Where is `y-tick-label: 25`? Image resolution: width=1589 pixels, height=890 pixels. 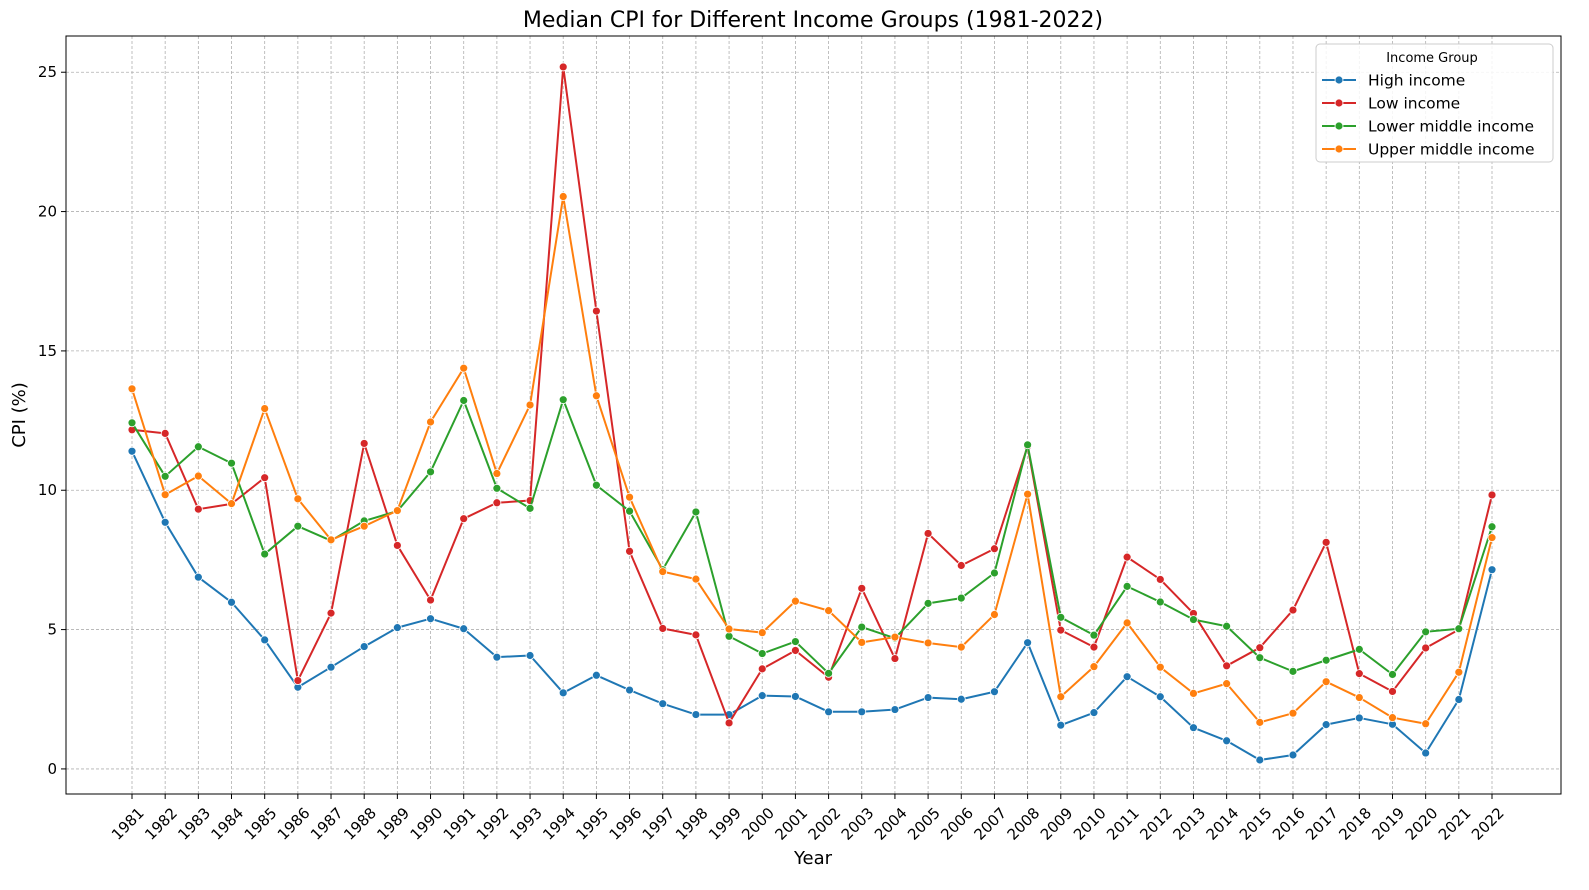
y-tick-label: 25 is located at coordinates (47, 72).